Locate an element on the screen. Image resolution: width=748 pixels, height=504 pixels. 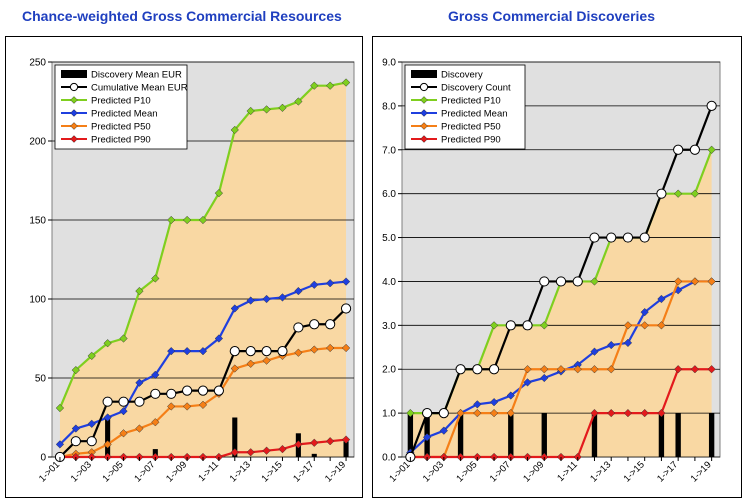
discoveries-legend-label-cumulative: Discovery Count is located at coordinates (476, 88).